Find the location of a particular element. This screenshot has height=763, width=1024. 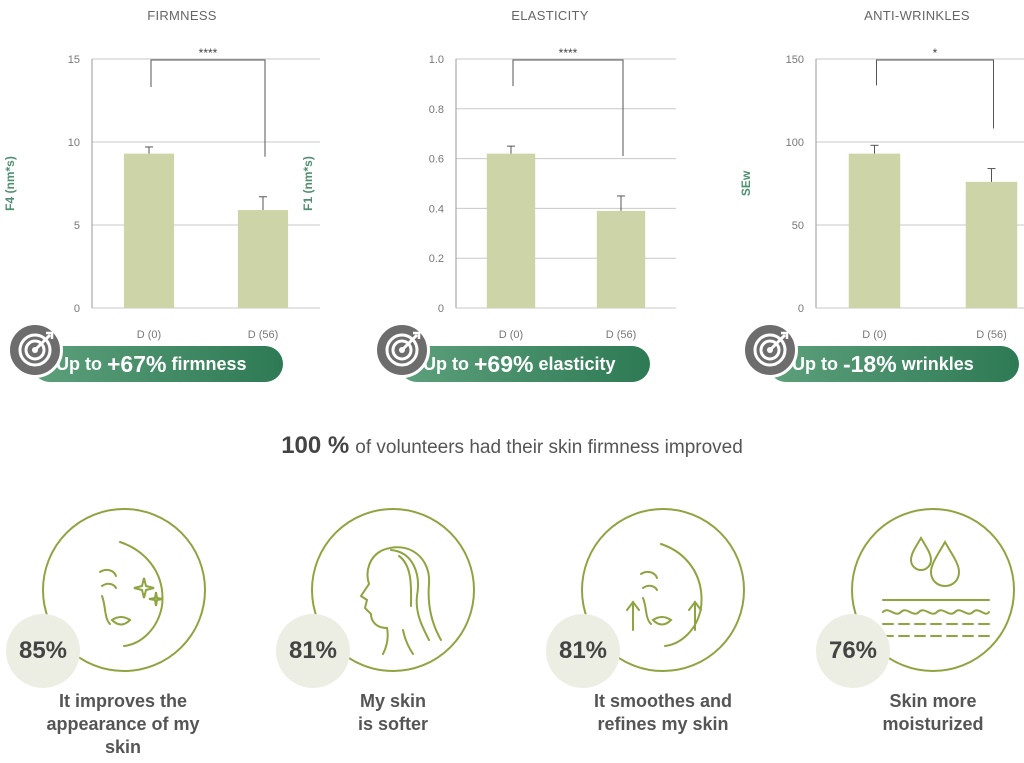

chart-elasticity: 0 0.2 0.4 0.6 0.8 1.0 F1 (nm*s) D (0) D (56) **** is located at coordinates (488, 193).